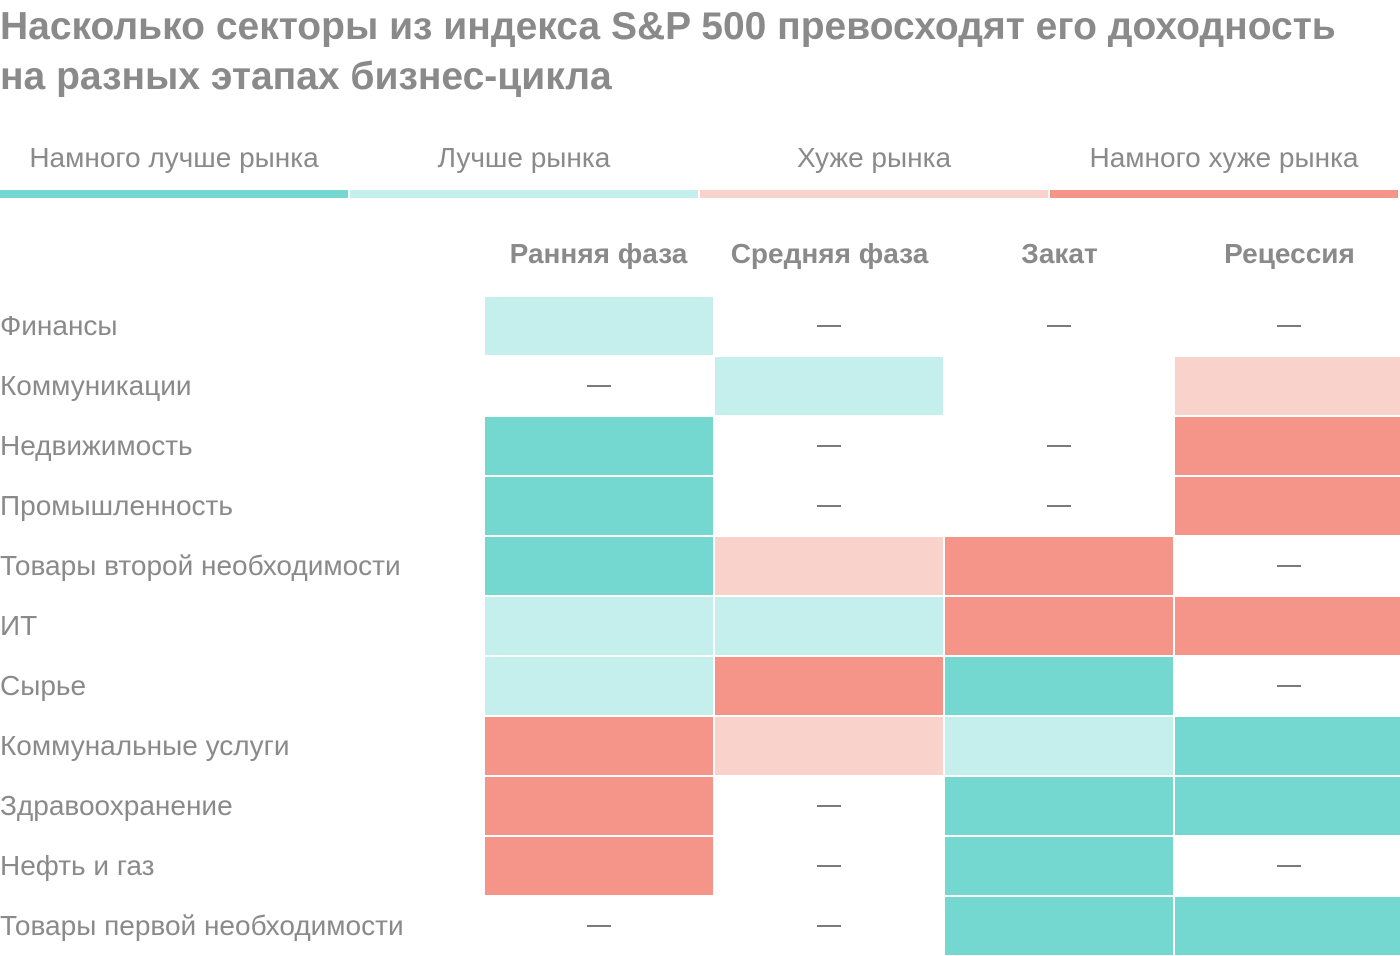 This screenshot has width=1400, height=956. Describe the element at coordinates (19, 625) in the screenshot. I see `row-label: ИТ` at that location.